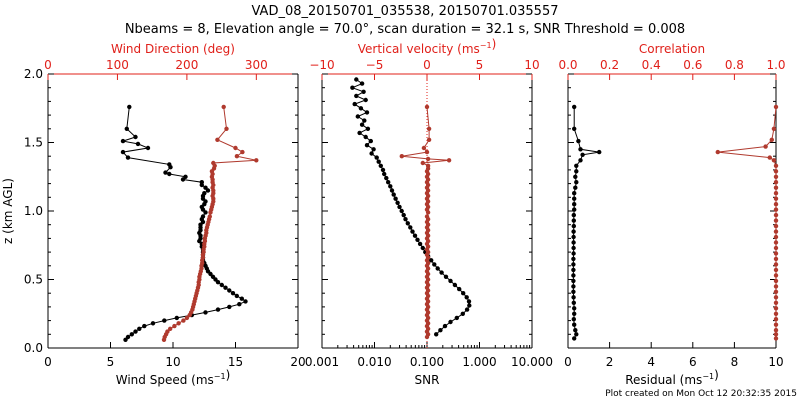 The image size is (800, 400). Describe the element at coordinates (567, 65) in the screenshot. I see `x-top-tick-label: 0.0` at that location.